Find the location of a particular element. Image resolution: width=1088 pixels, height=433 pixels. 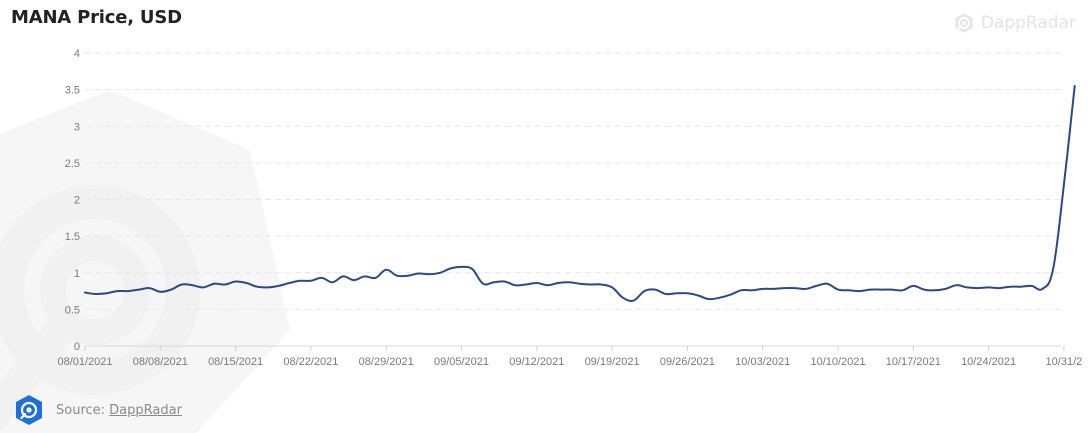

brand-watermark: DappRadar is located at coordinates (1014, 23).